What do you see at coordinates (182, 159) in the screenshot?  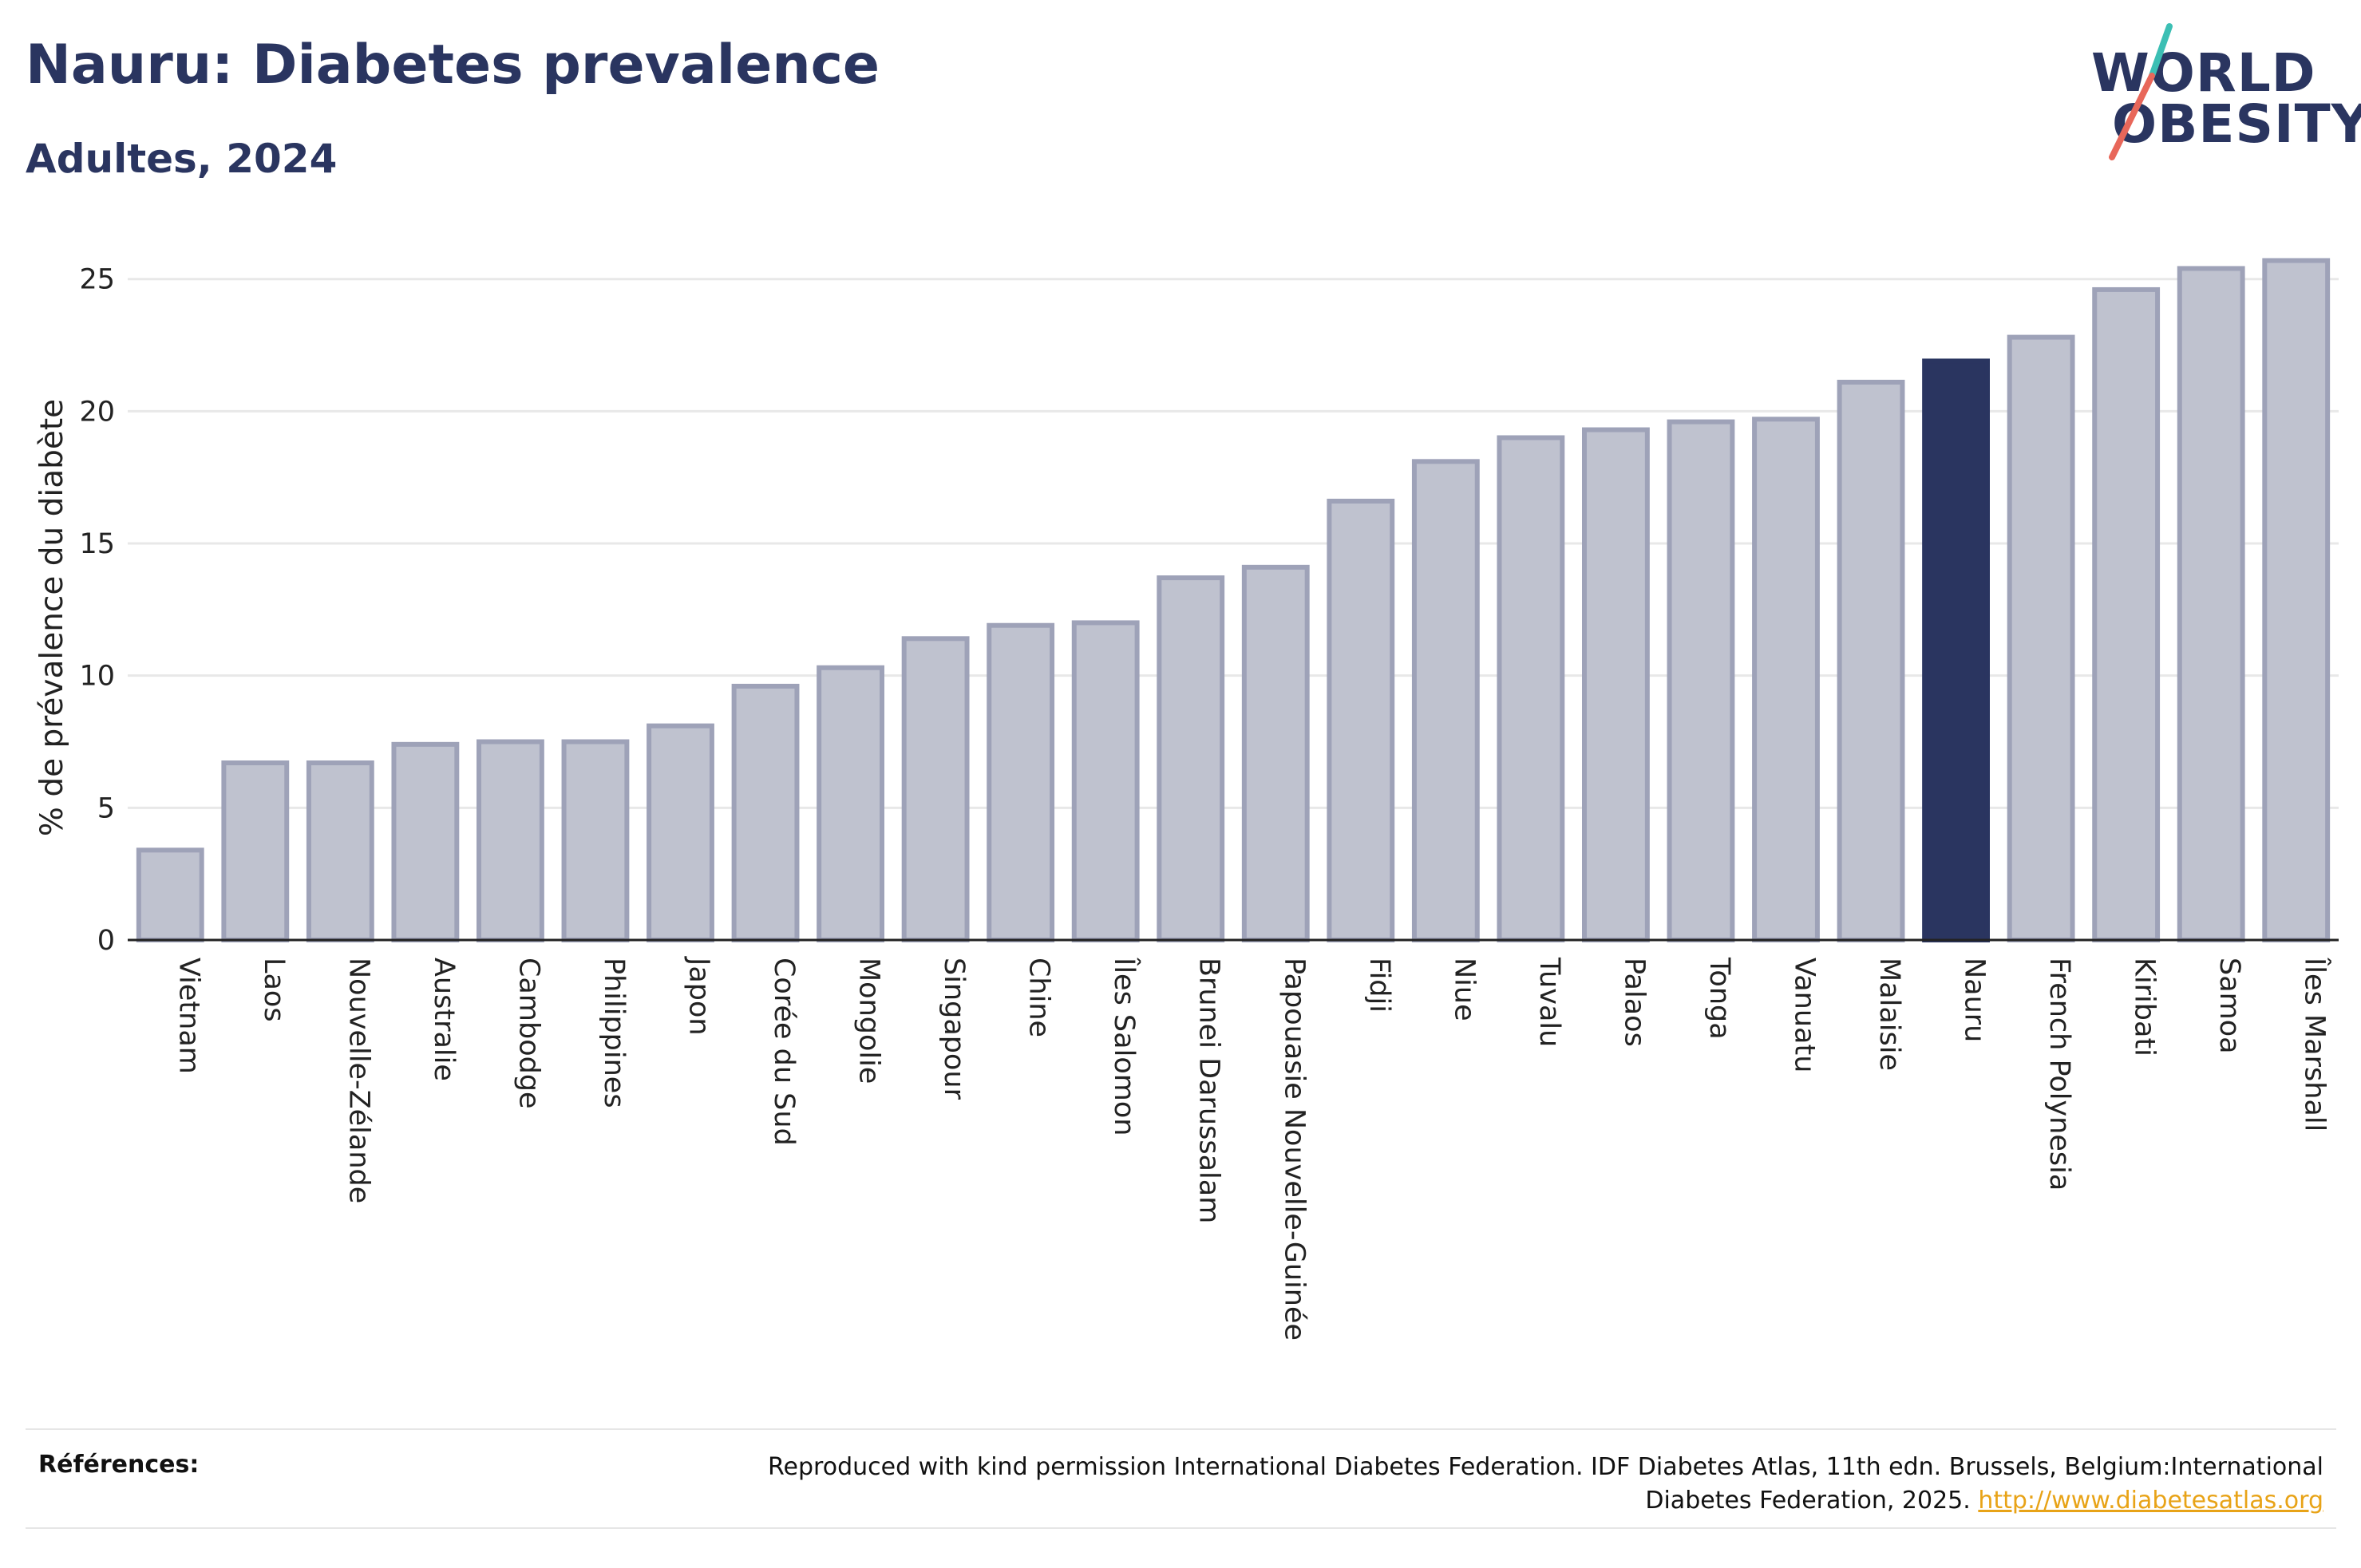 I see `page-subtitle: Adultes, 2024` at bounding box center [182, 159].